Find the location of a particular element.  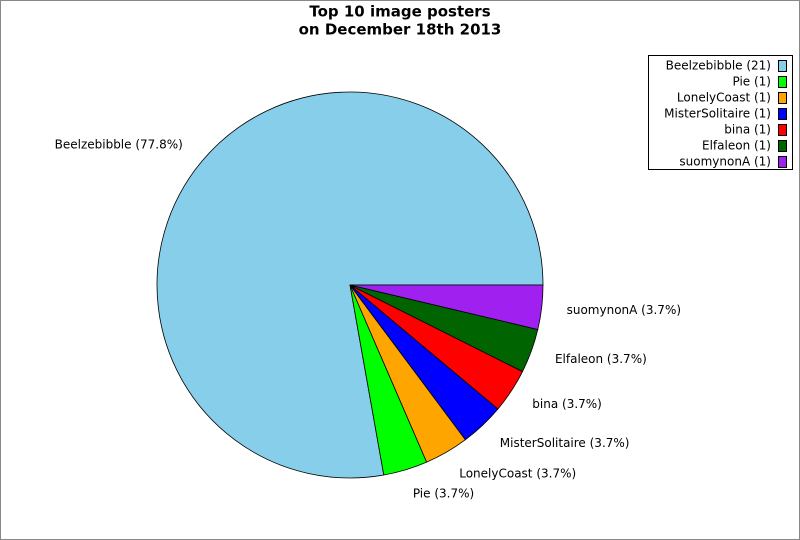

legend-label: Pie (1) is located at coordinates (751, 82).